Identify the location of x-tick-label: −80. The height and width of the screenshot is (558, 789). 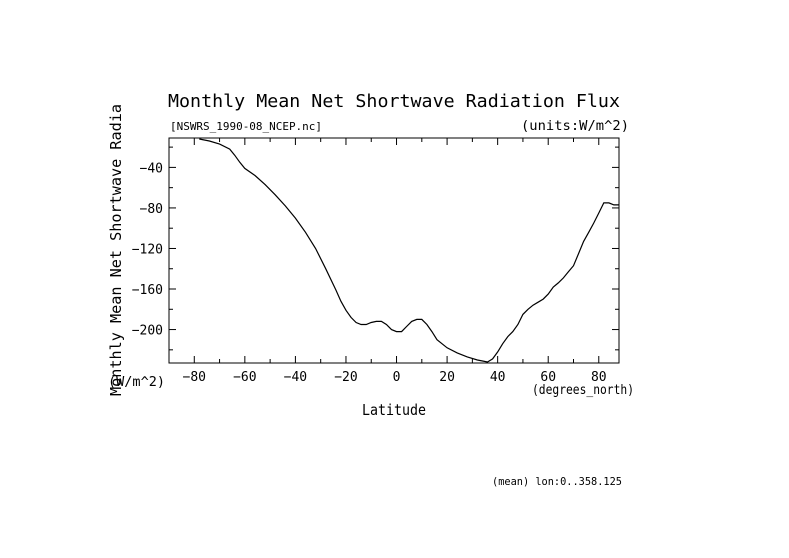
(194, 377).